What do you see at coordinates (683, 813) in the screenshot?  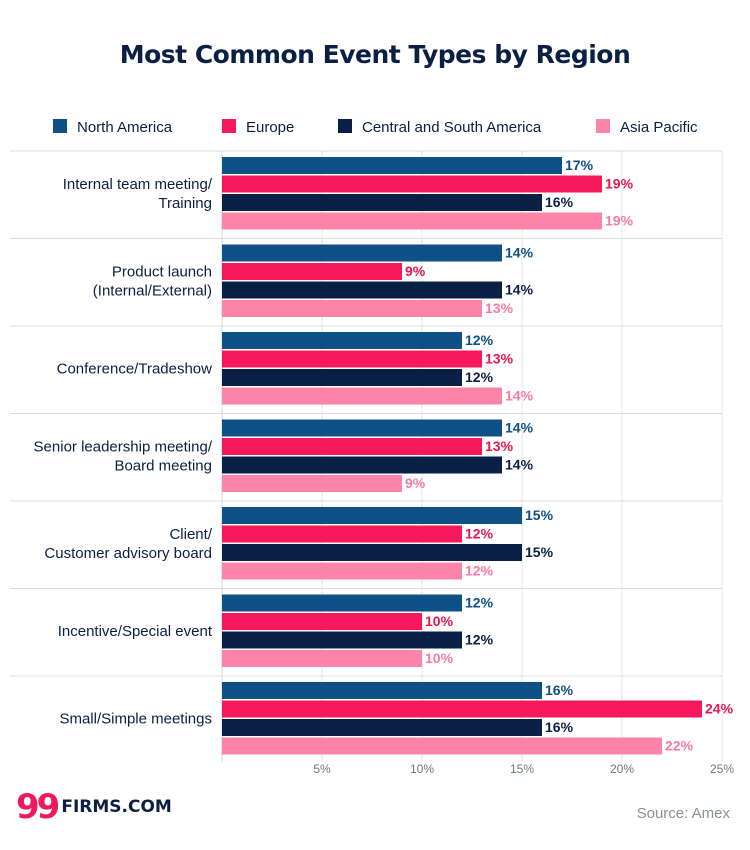 I see `source-note: Source: Amex` at bounding box center [683, 813].